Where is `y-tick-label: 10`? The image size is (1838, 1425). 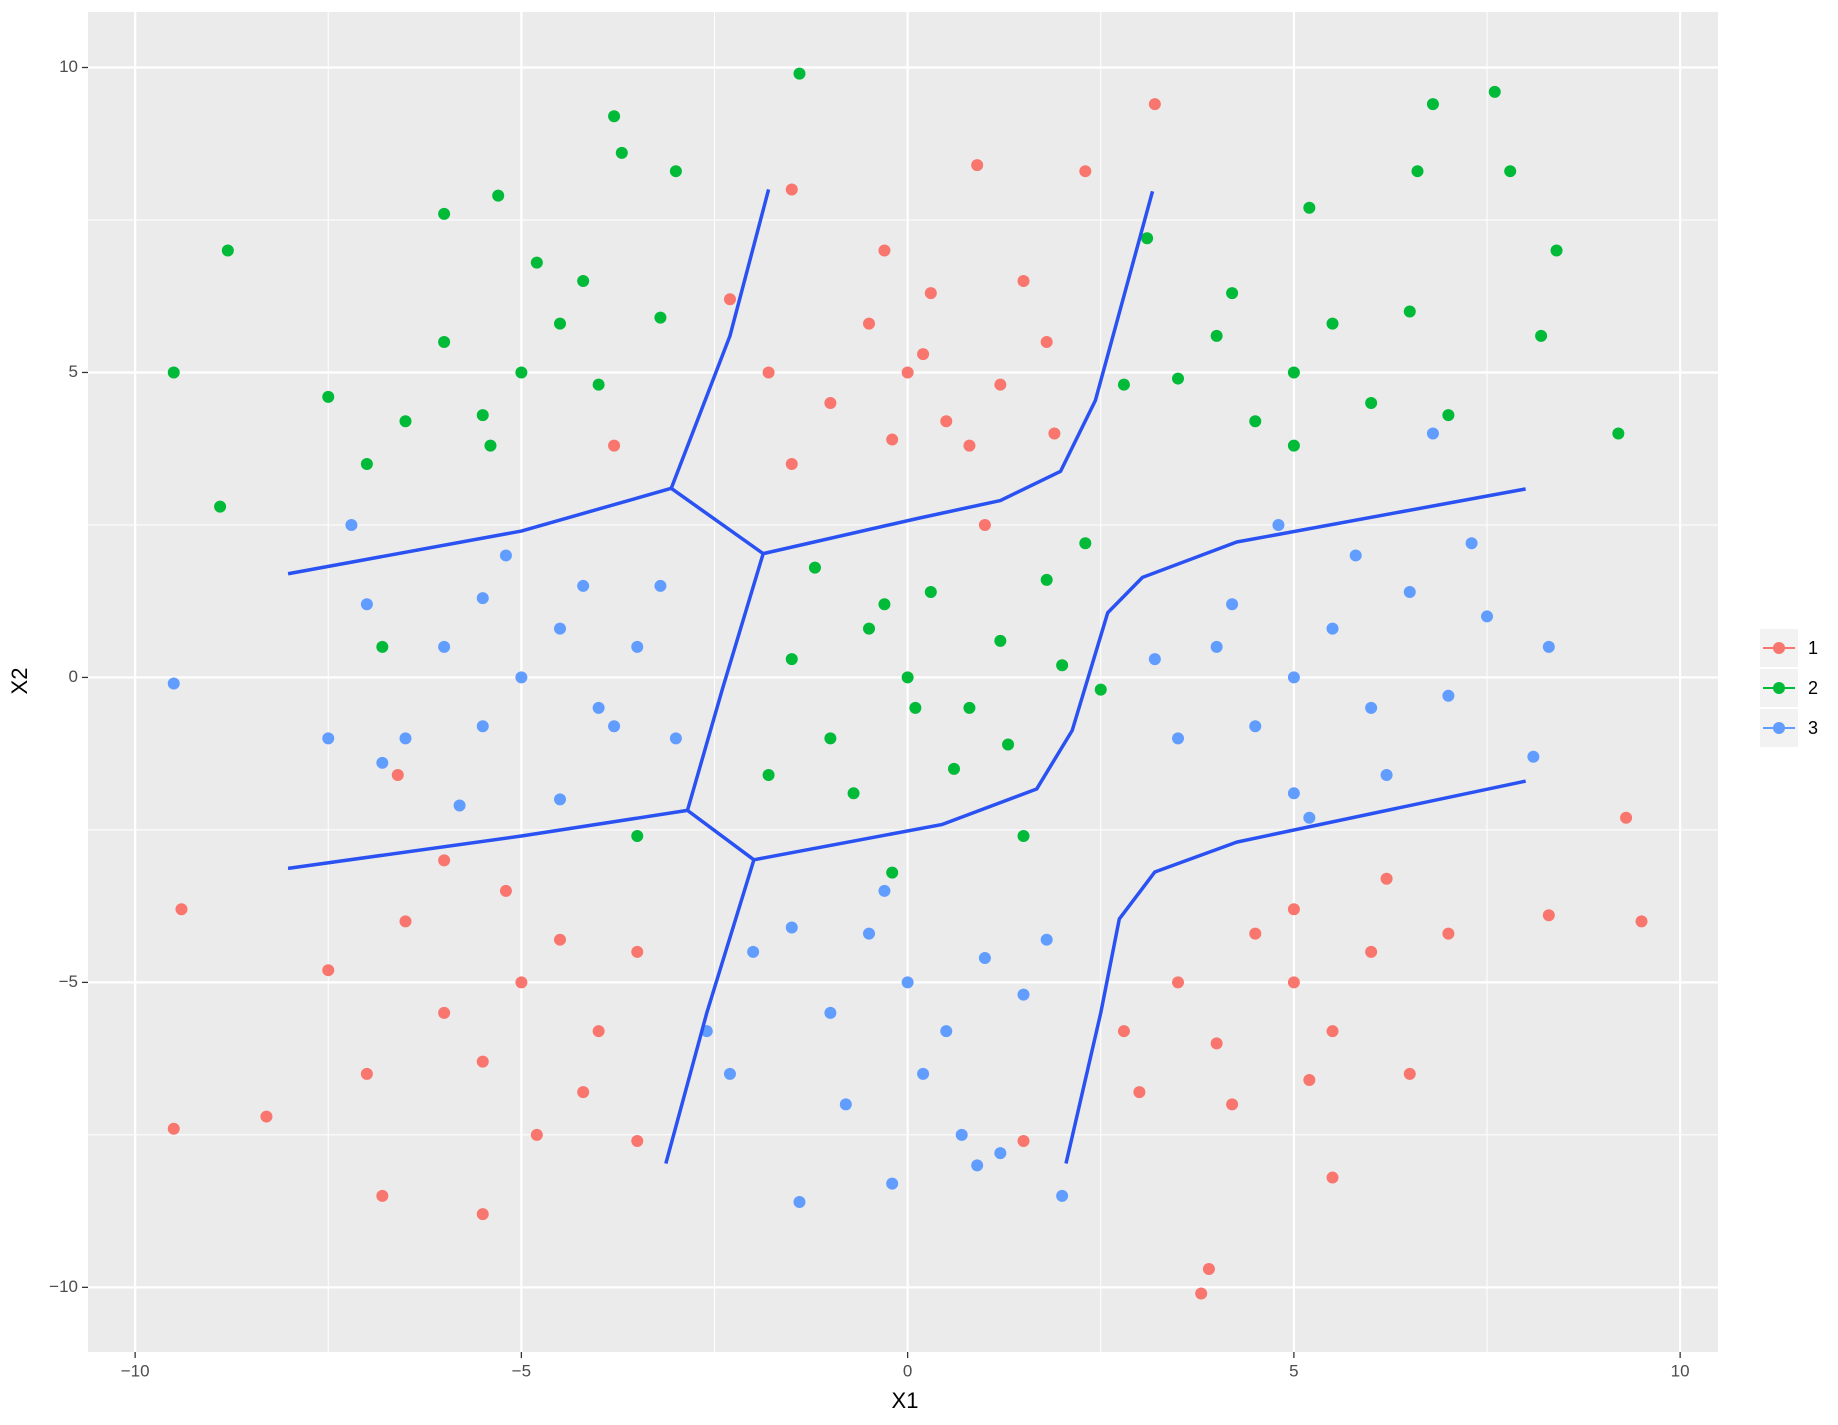 y-tick-label: 10 is located at coordinates (68, 66).